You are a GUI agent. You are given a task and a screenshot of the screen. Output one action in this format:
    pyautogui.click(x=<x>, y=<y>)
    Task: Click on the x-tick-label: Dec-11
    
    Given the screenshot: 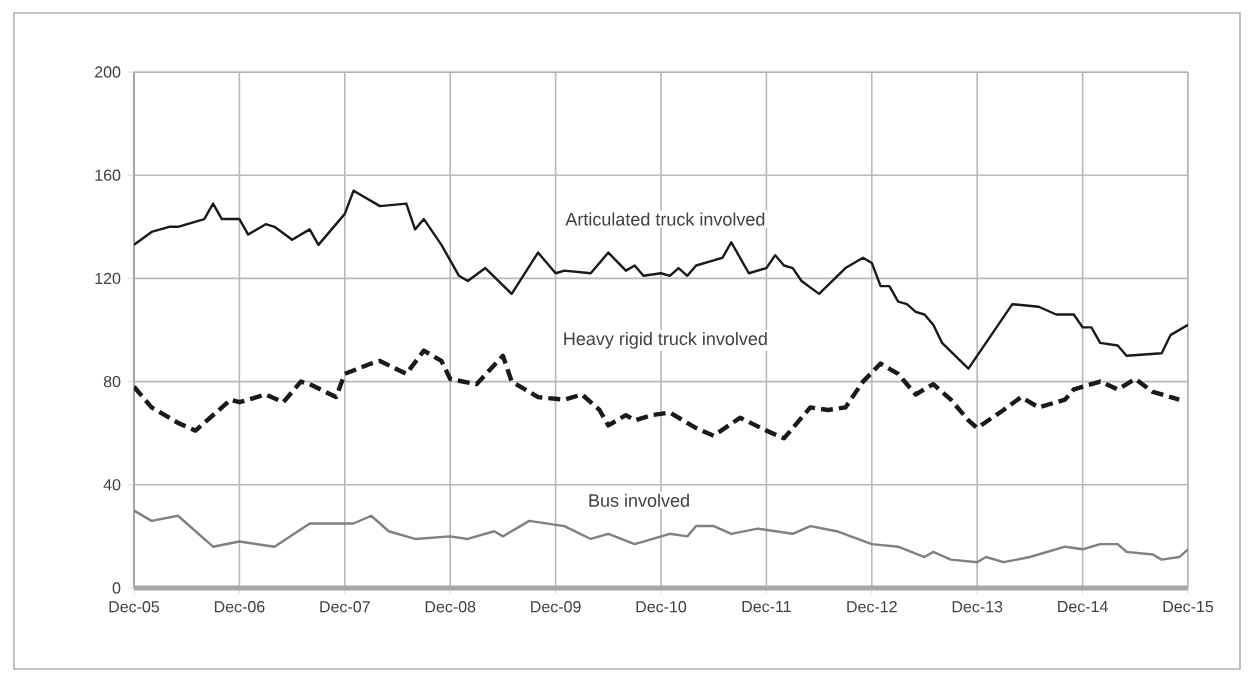 What is the action you would take?
    pyautogui.click(x=766, y=607)
    